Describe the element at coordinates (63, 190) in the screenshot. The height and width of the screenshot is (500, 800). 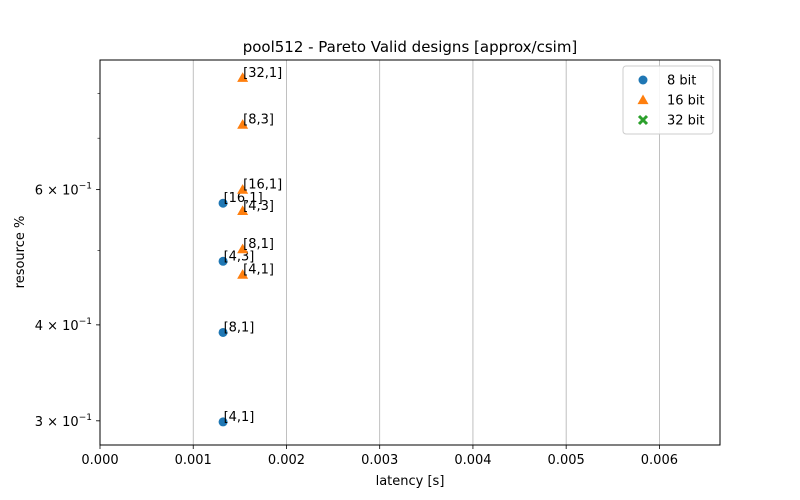
I see `y-tick-label: 6 × 10⁻¹` at that location.